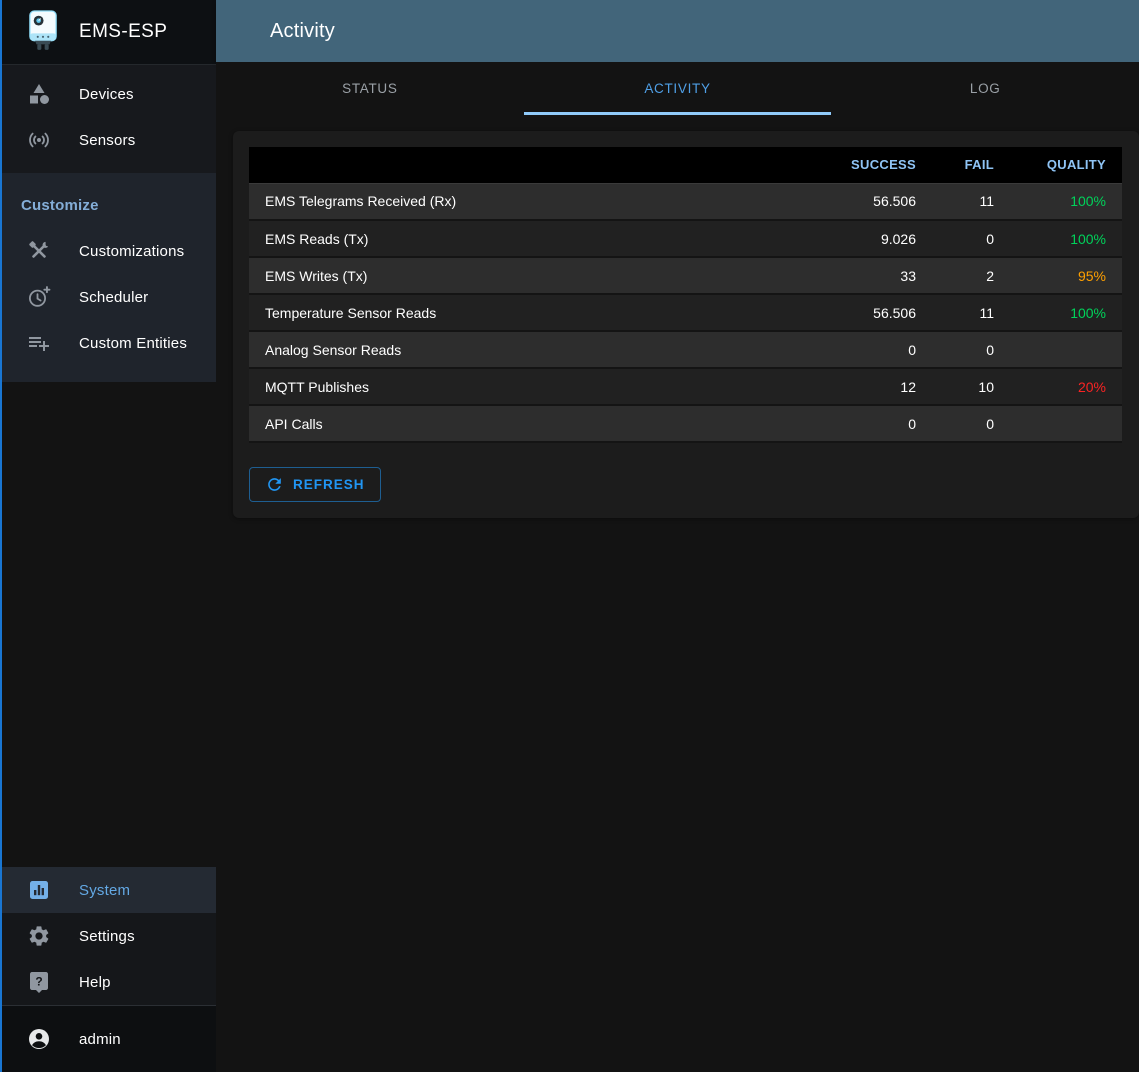 The image size is (1139, 1072). What do you see at coordinates (302, 30) in the screenshot?
I see `page-title: Activity` at bounding box center [302, 30].